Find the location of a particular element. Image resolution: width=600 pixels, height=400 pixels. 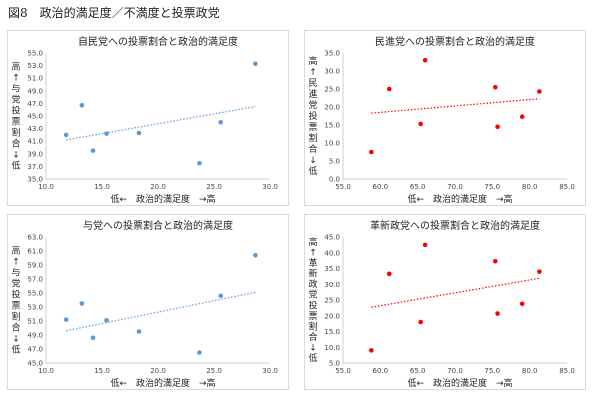

y-tick-label: 53.0 is located at coordinates (35, 66).